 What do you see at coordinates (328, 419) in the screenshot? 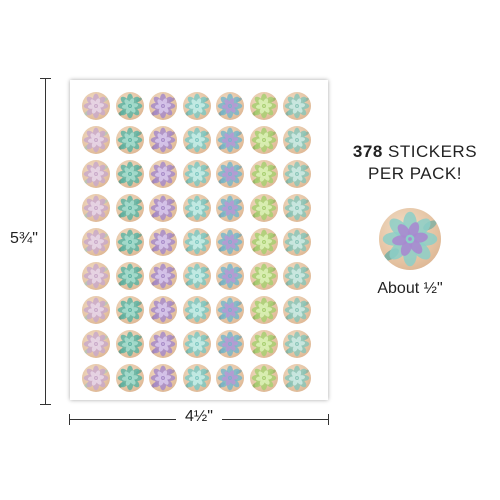
I see `width-dimension-cap-right` at bounding box center [328, 419].